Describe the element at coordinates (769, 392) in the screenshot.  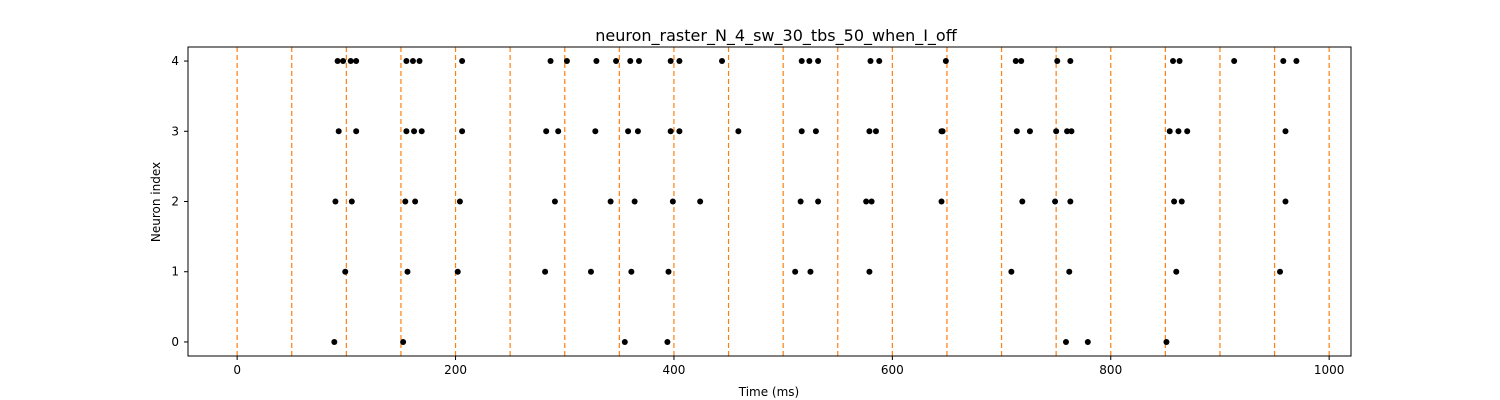
I see `x-axis-label: Time (ms)` at that location.